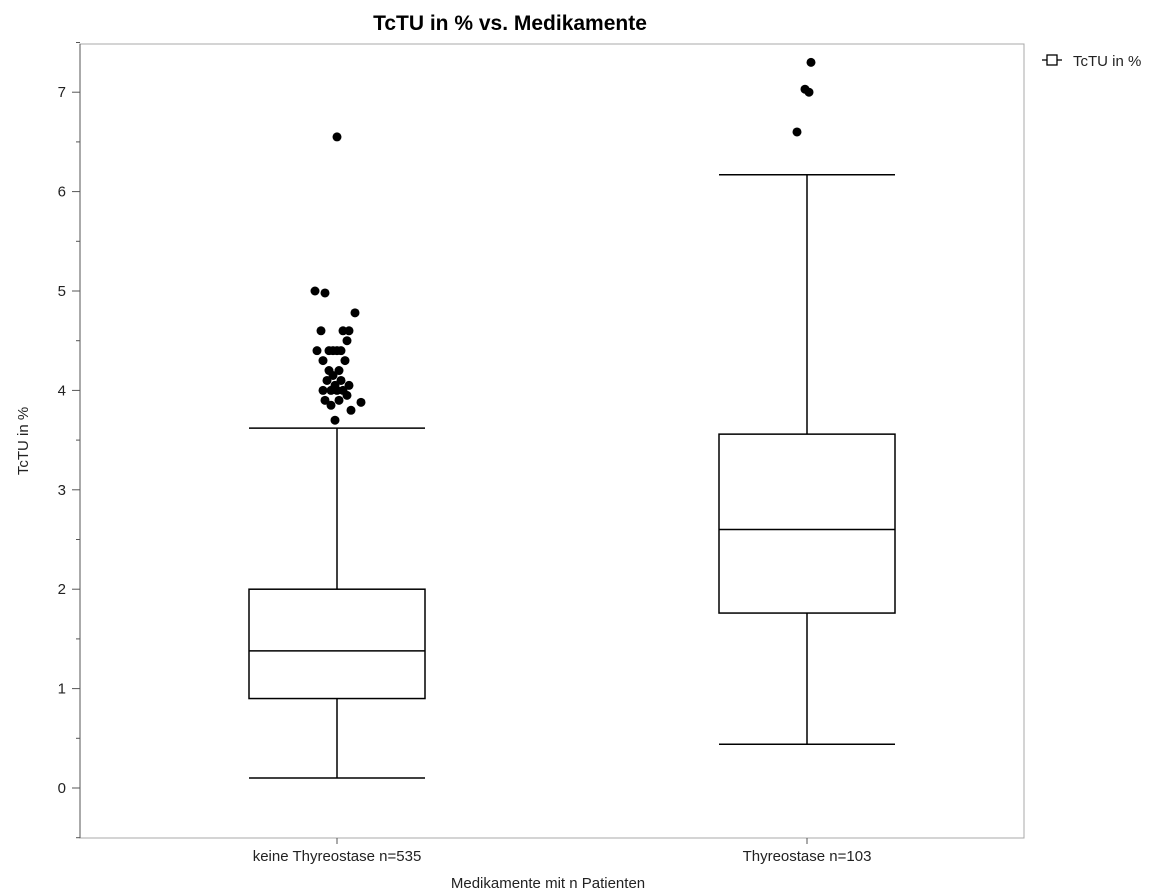 The image size is (1173, 893). What do you see at coordinates (548, 883) in the screenshot?
I see `x-axis-label: Medikamente mit n Patienten` at bounding box center [548, 883].